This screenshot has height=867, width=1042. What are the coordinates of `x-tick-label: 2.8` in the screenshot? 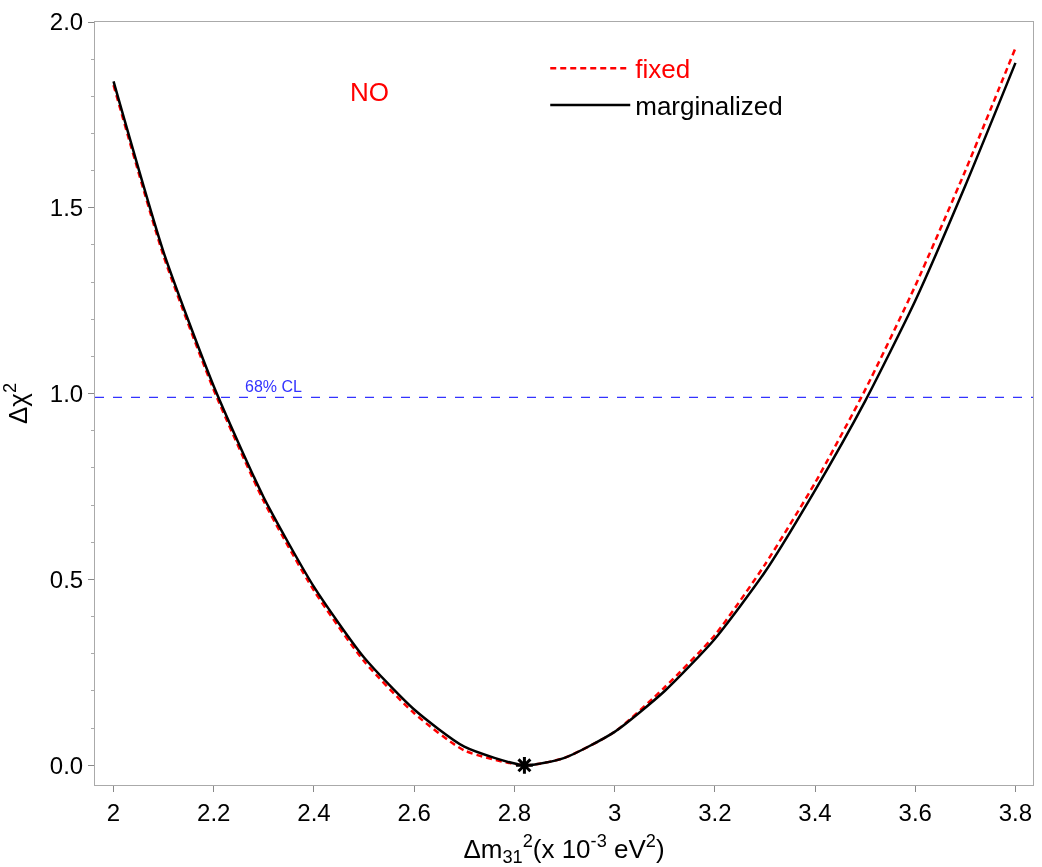 It's located at (514, 812).